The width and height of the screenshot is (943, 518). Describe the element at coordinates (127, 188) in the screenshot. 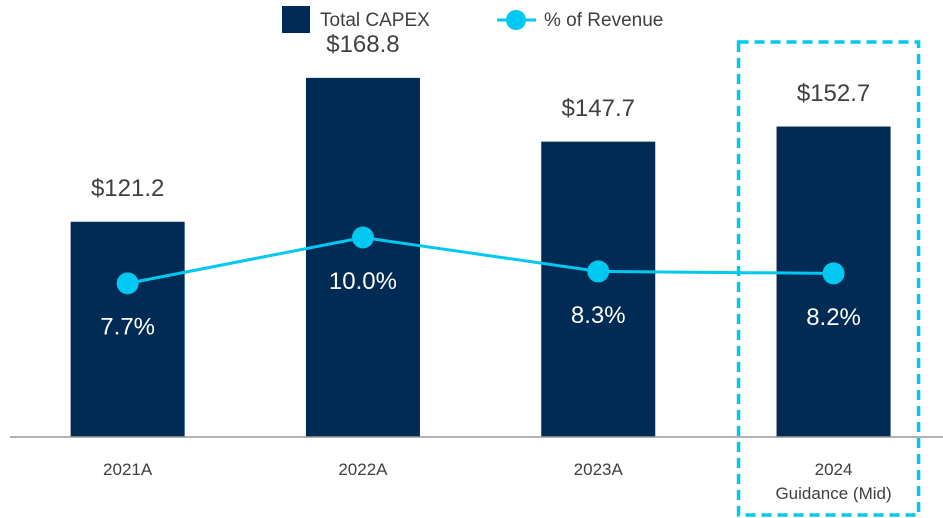

I see `bar-value-label: $121.2` at that location.